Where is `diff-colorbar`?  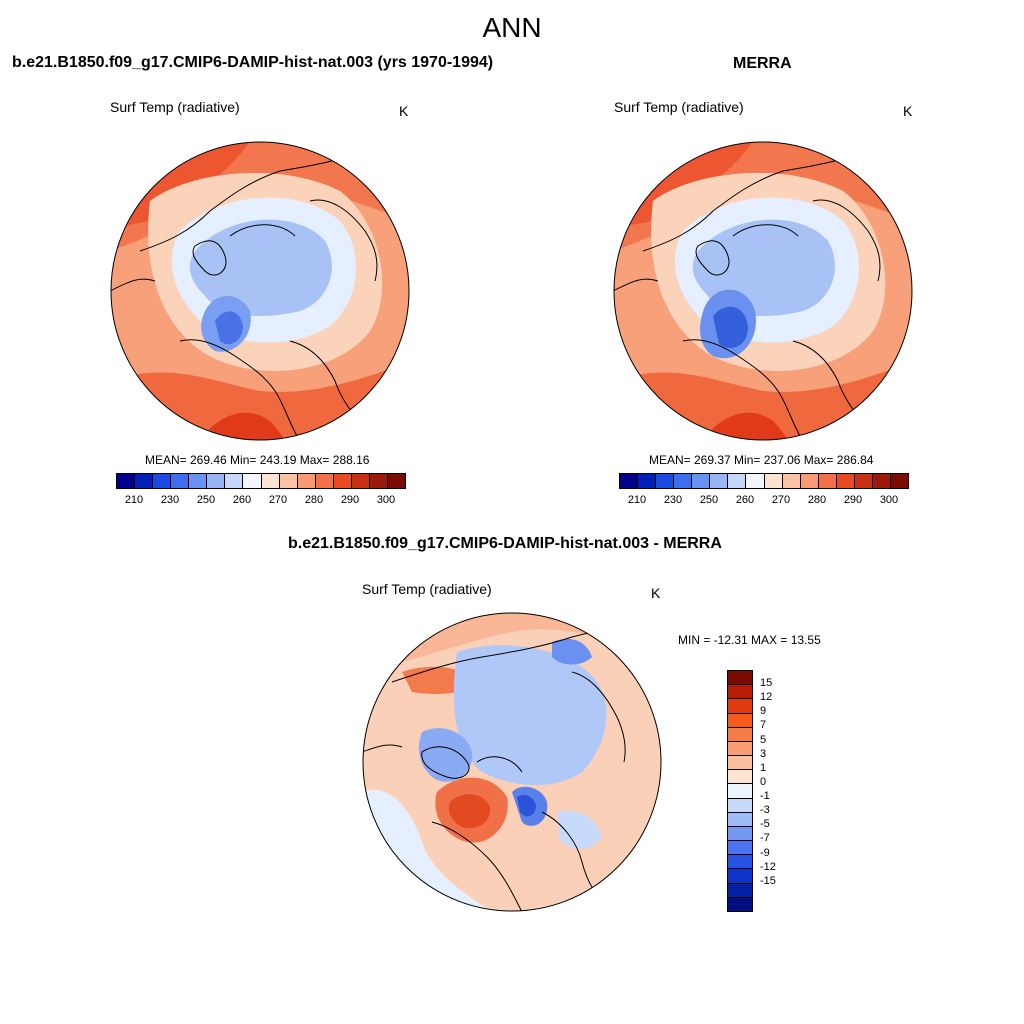
diff-colorbar is located at coordinates (740, 791).